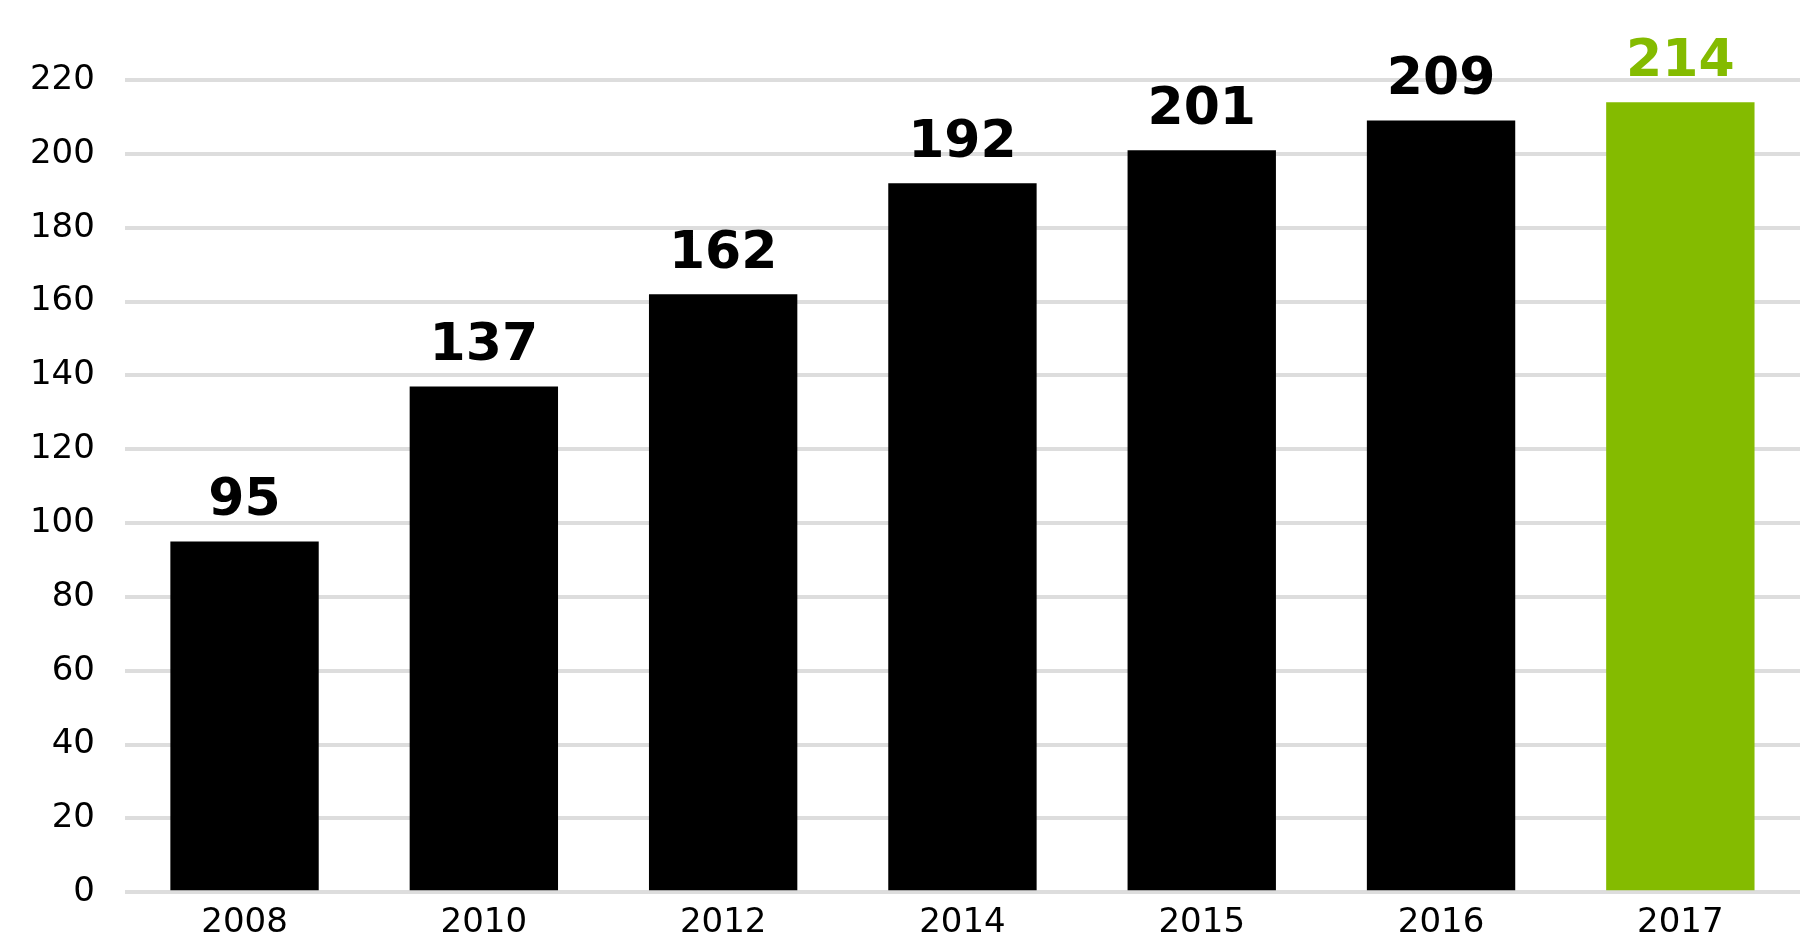 The width and height of the screenshot is (1800, 947). I want to click on y-tick-label: 20, so click(73, 815).